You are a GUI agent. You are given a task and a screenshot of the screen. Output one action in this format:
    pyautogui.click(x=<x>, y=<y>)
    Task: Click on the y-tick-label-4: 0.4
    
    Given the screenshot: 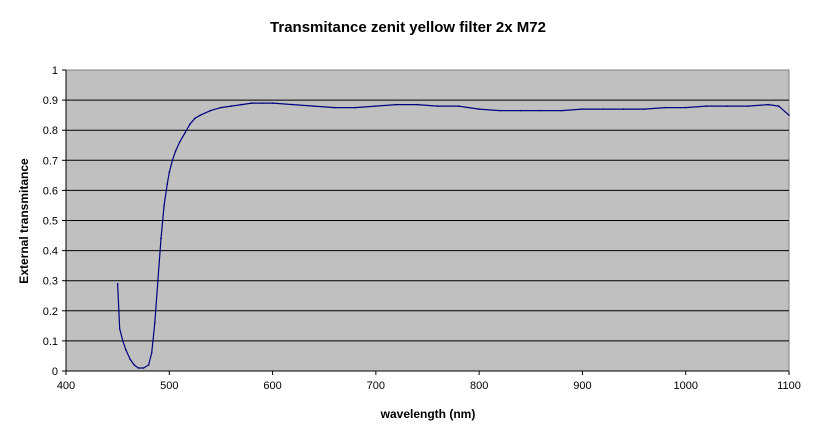 What is the action you would take?
    pyautogui.click(x=50, y=252)
    